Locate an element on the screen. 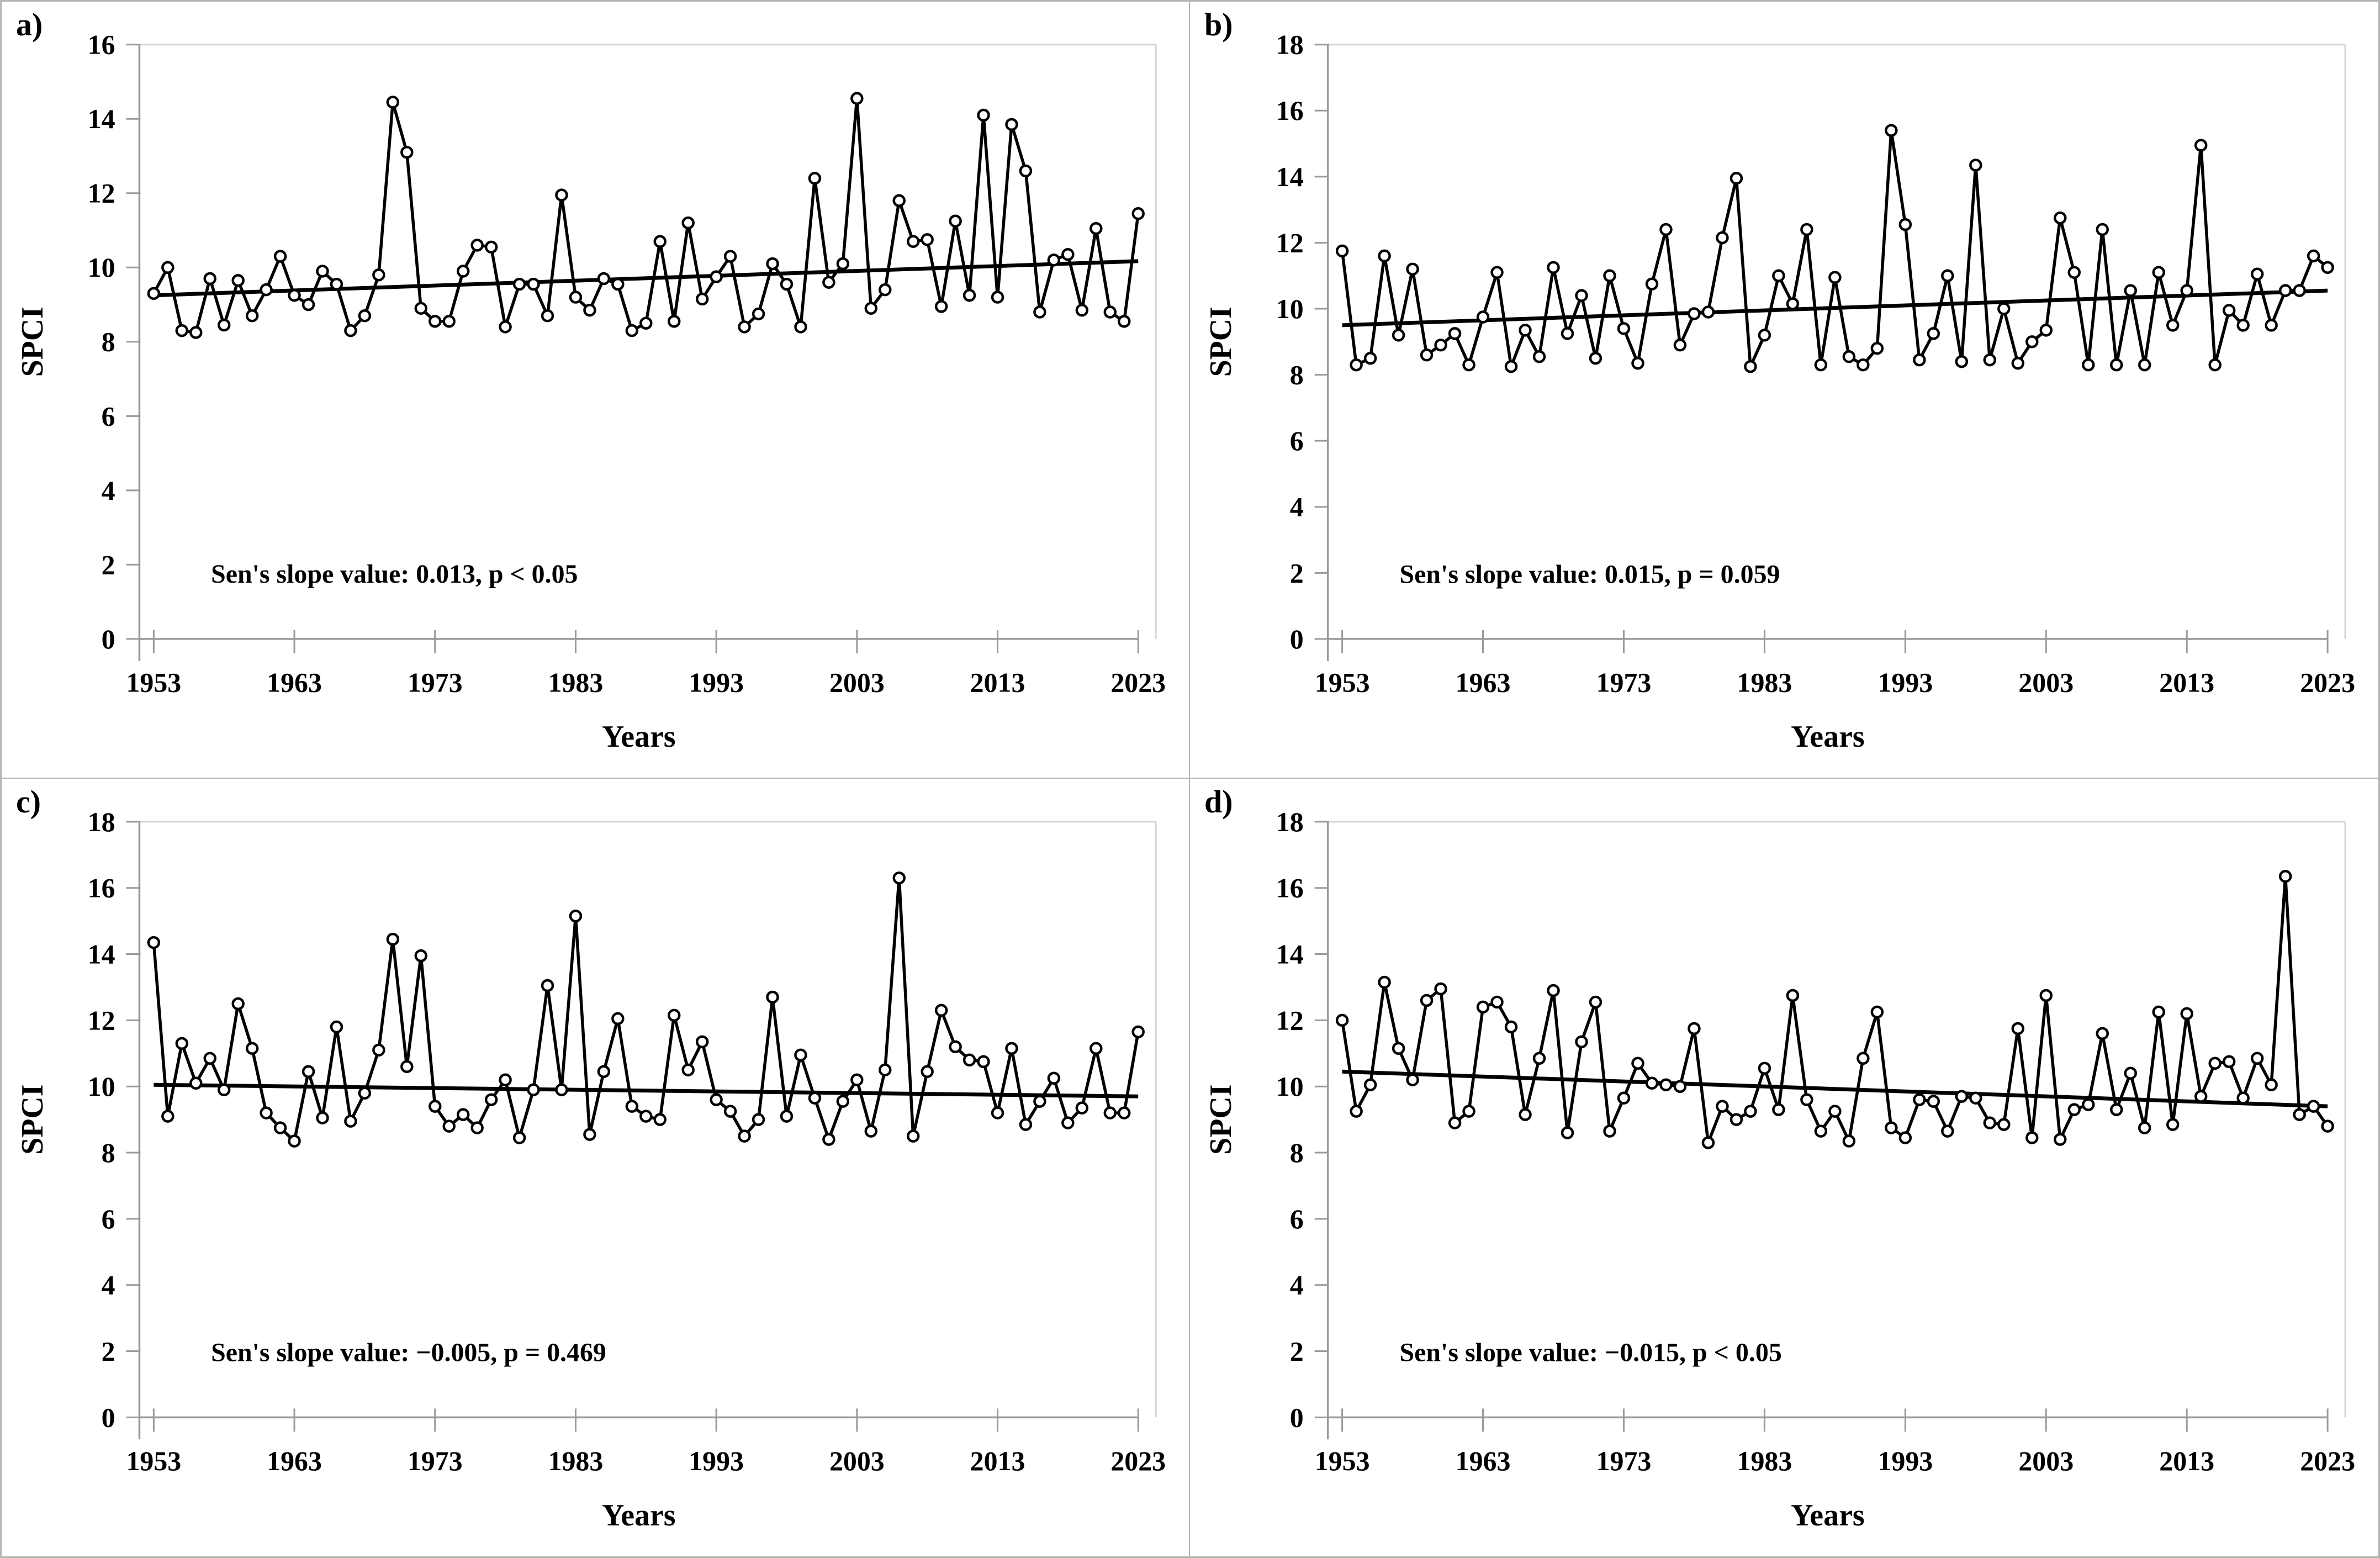  x-tick-label: 2013 is located at coordinates (997, 683).